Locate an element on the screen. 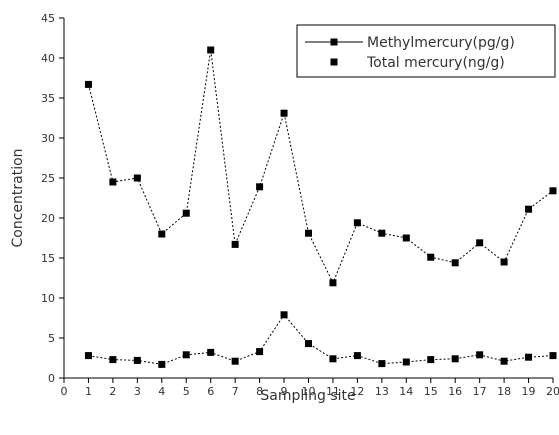 The image size is (559, 435). x-tick-label: 13 is located at coordinates (382, 391).